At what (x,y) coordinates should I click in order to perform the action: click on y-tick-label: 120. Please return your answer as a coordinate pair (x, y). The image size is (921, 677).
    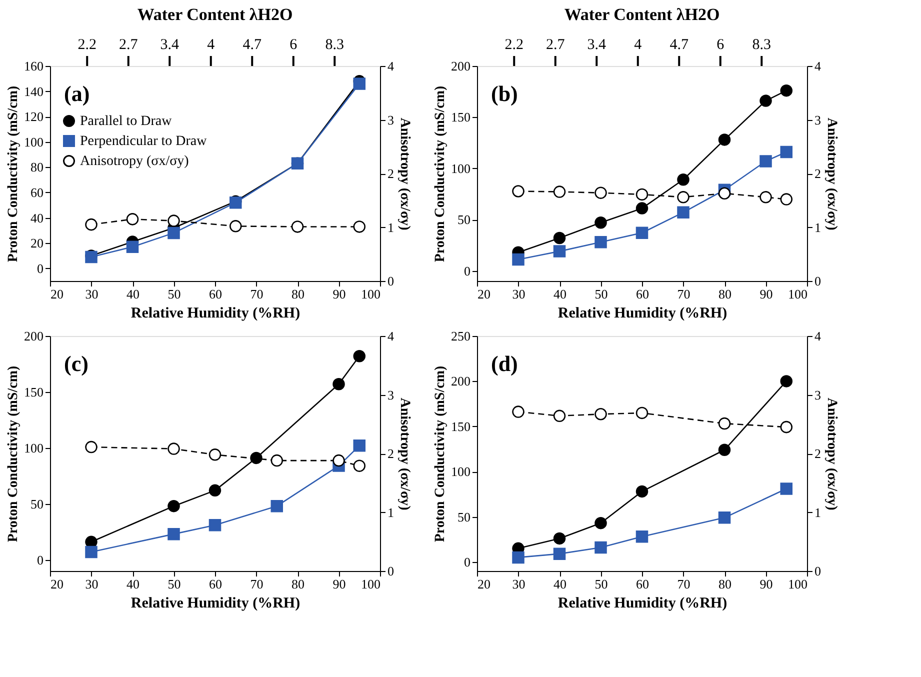
    Looking at the image, I should click on (34, 116).